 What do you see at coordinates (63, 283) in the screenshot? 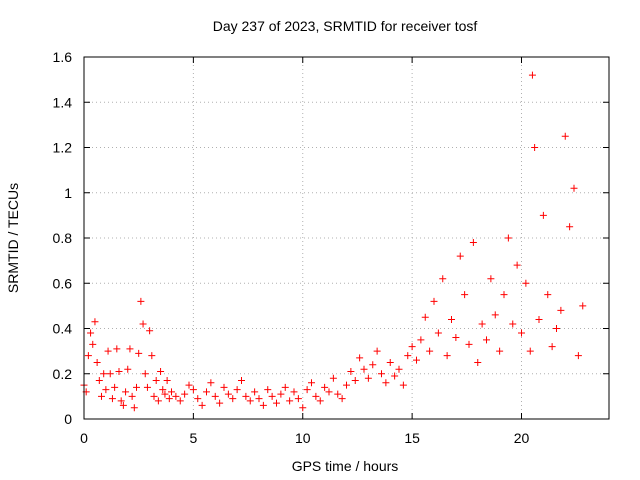
I see `y-tick-label: 0.6` at bounding box center [63, 283].